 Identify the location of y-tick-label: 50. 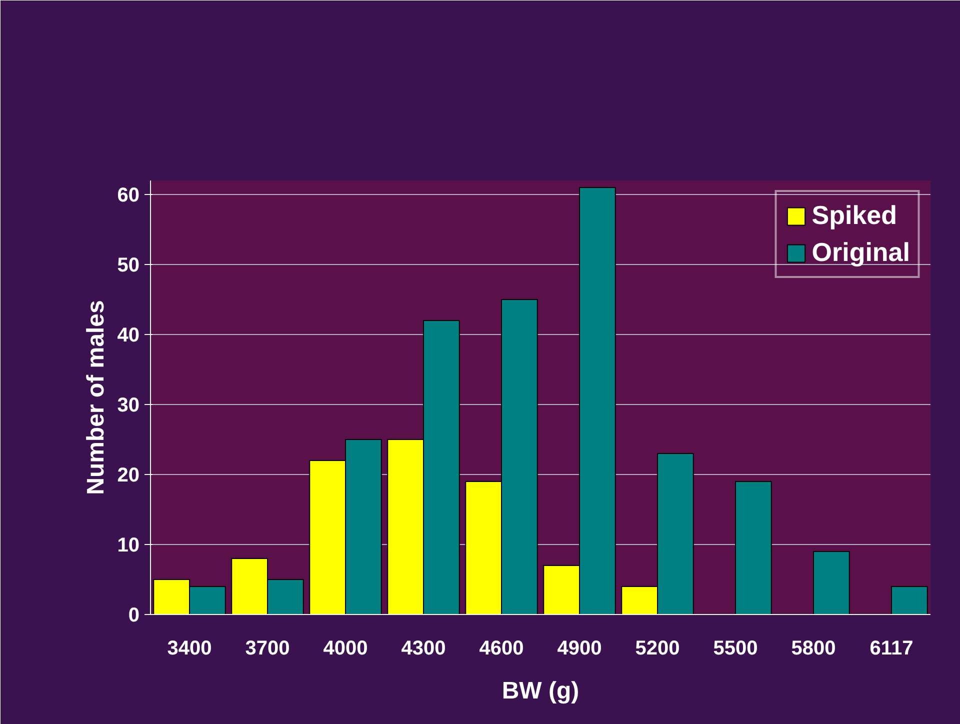
(128, 265).